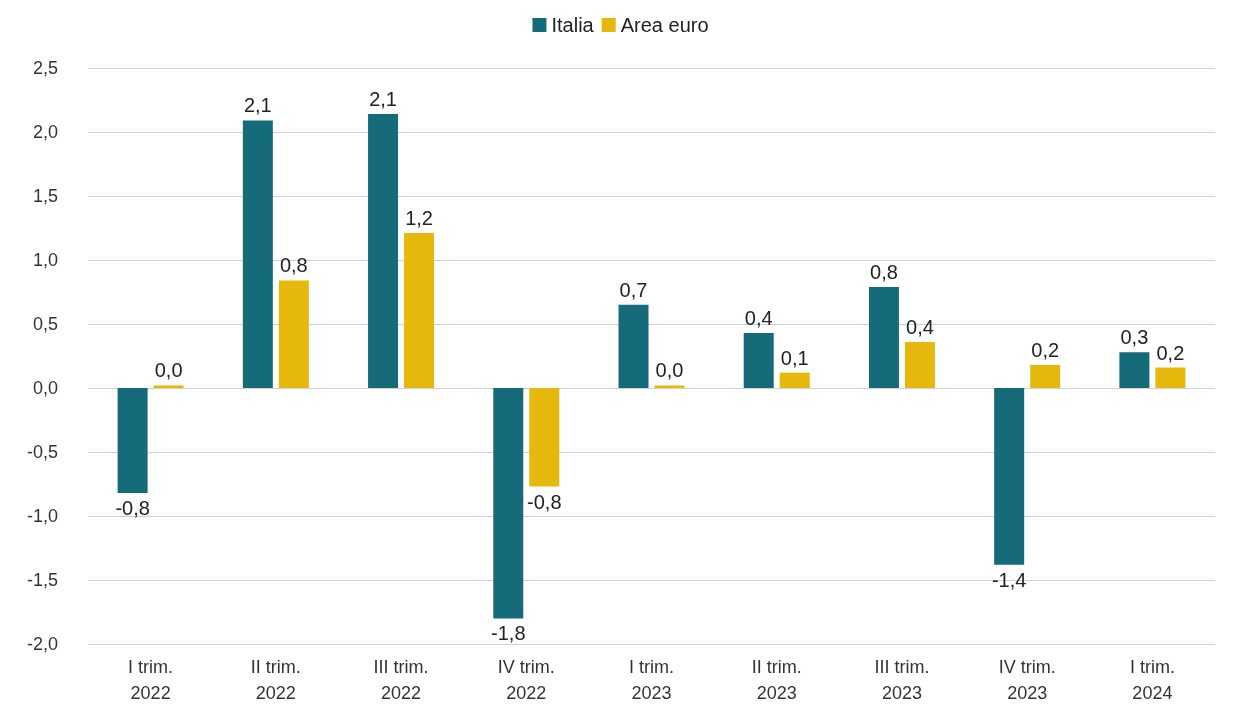 This screenshot has height=727, width=1241. Describe the element at coordinates (633, 289) in the screenshot. I see `data-label: 0,7` at that location.